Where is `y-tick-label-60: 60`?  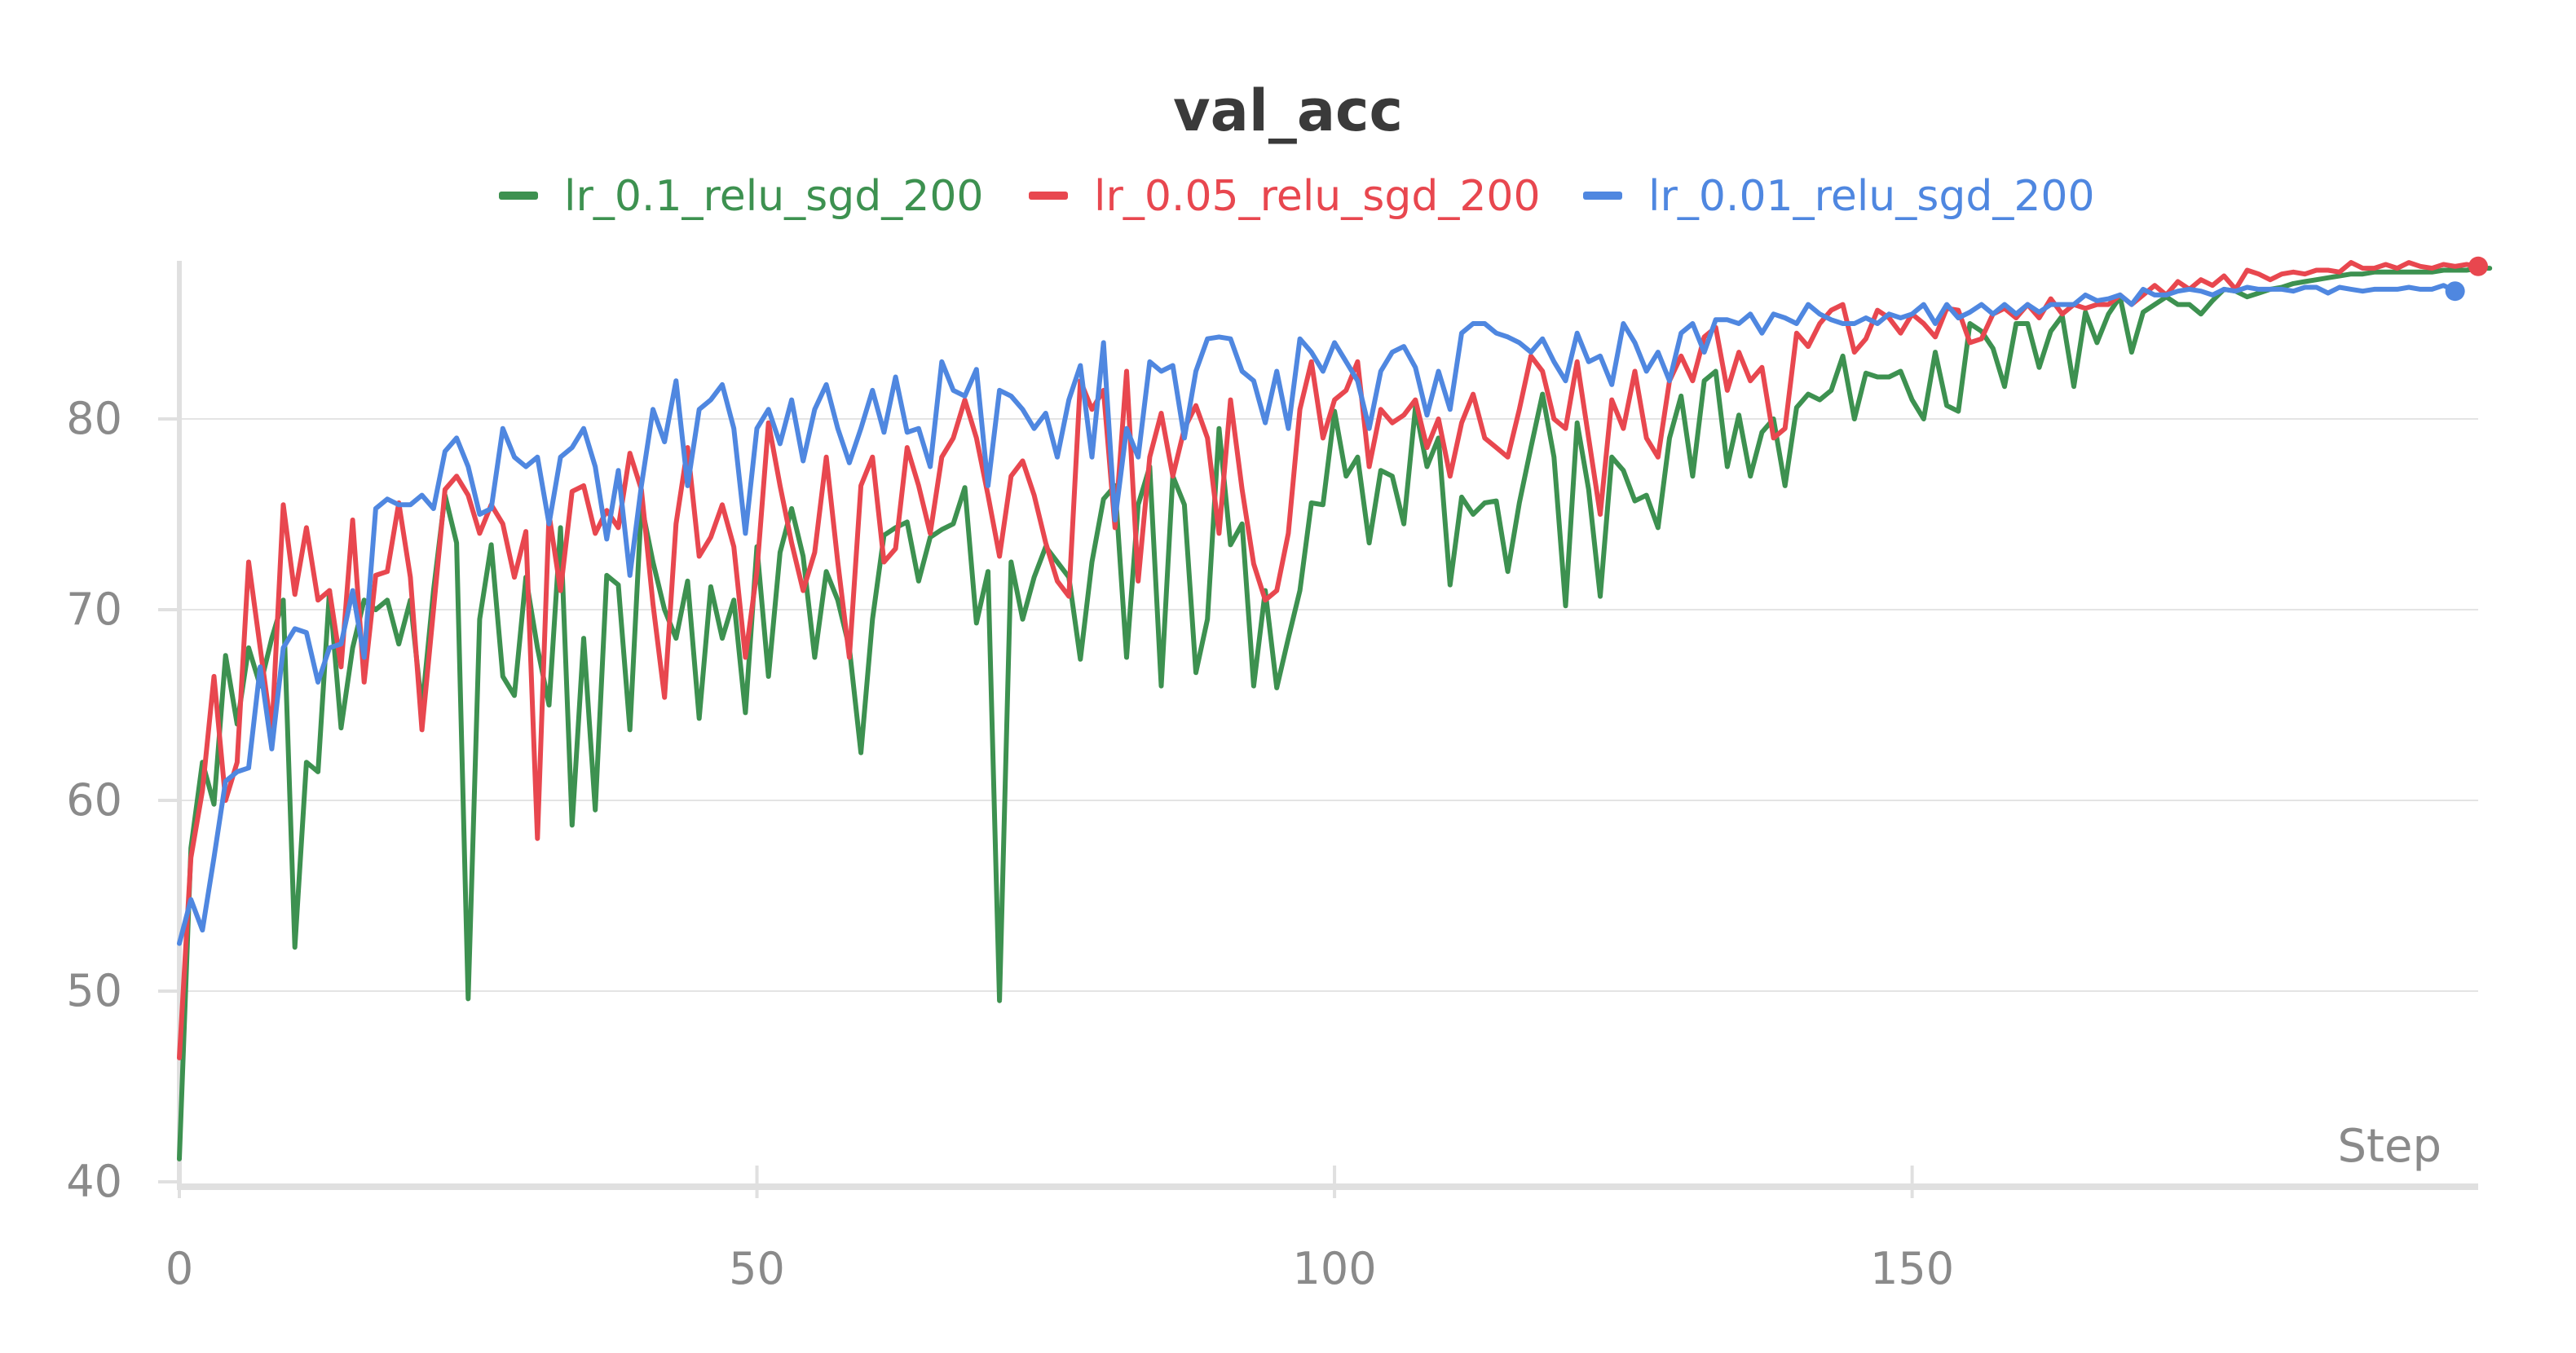 y-tick-label-60: 60 is located at coordinates (94, 800).